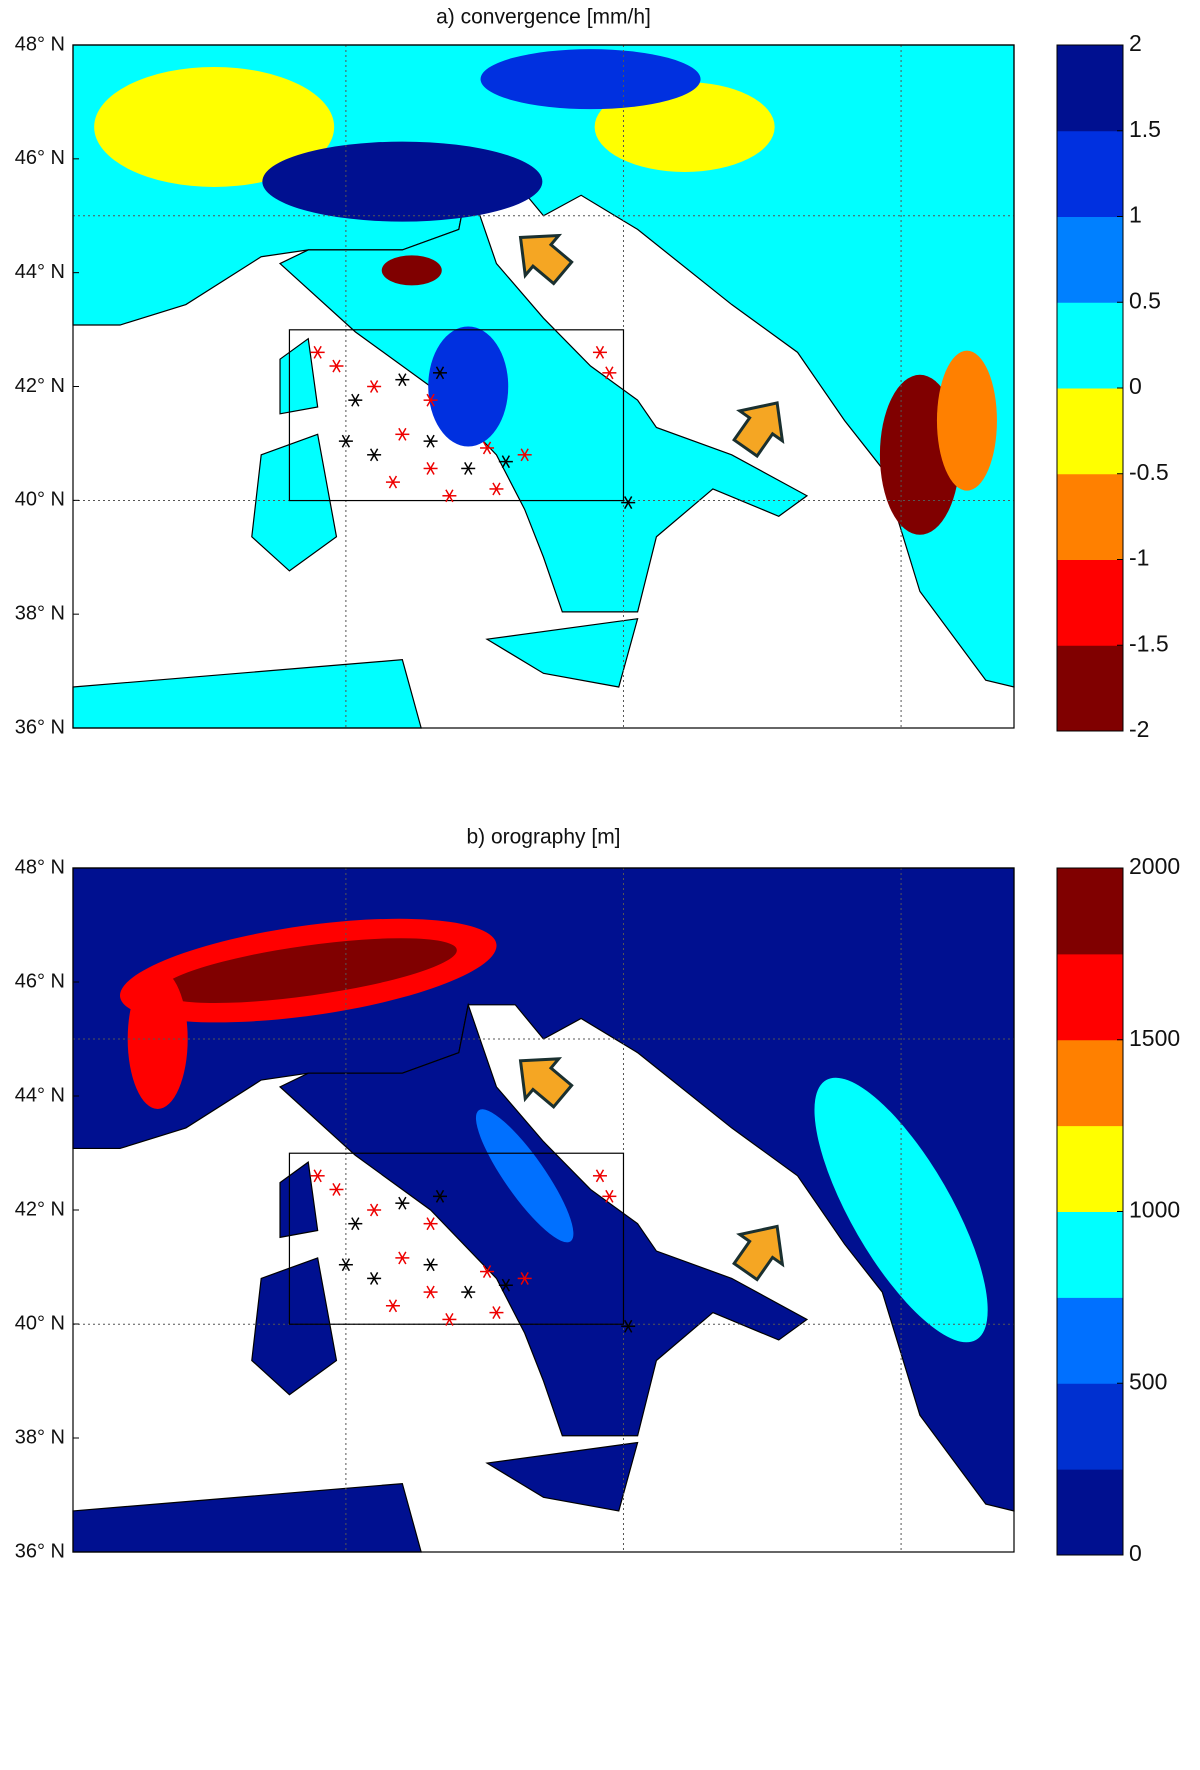 This screenshot has height=1770, width=1200. I want to click on y-tick-label: 48° N, so click(40, 867).